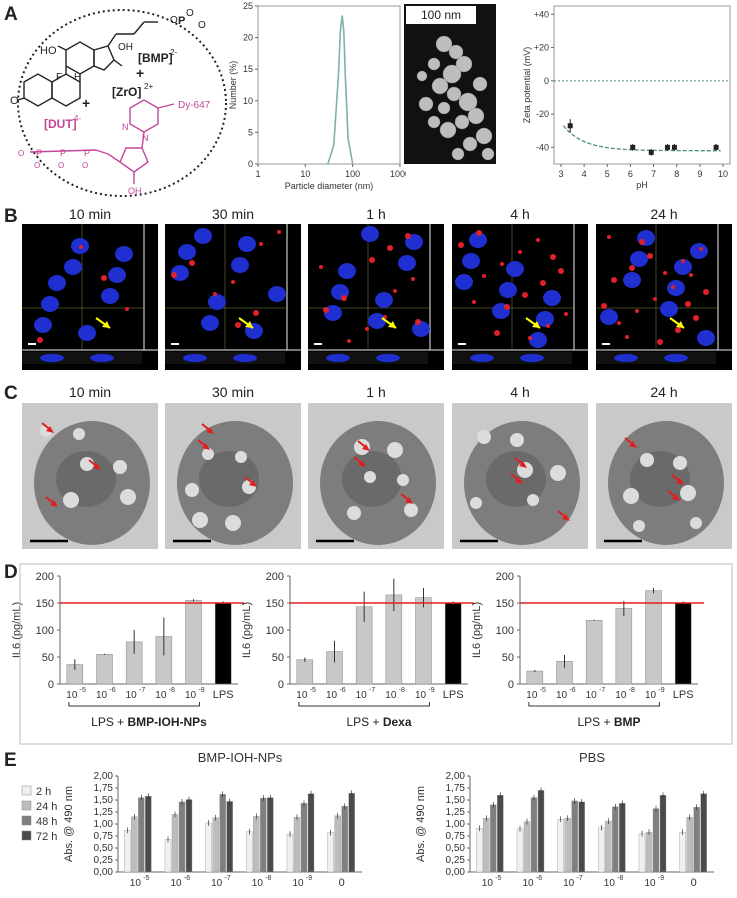 Image resolution: width=737 pixels, height=898 pixels. Describe the element at coordinates (223, 695) in the screenshot. I see `il6-xtick-label: LPS` at that location.